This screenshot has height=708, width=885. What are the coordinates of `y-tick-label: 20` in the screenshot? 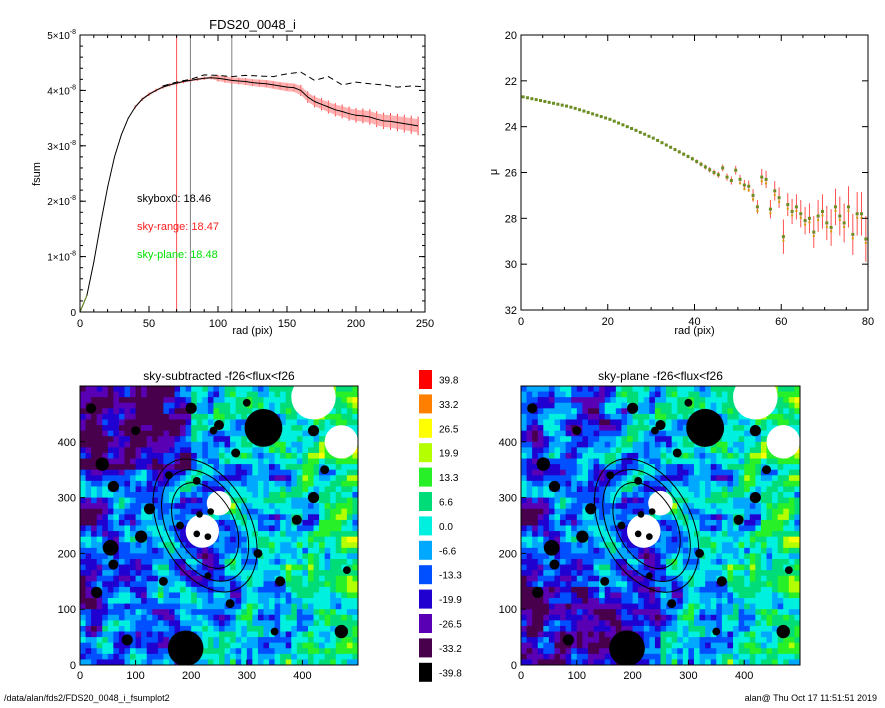 It's located at (511, 36).